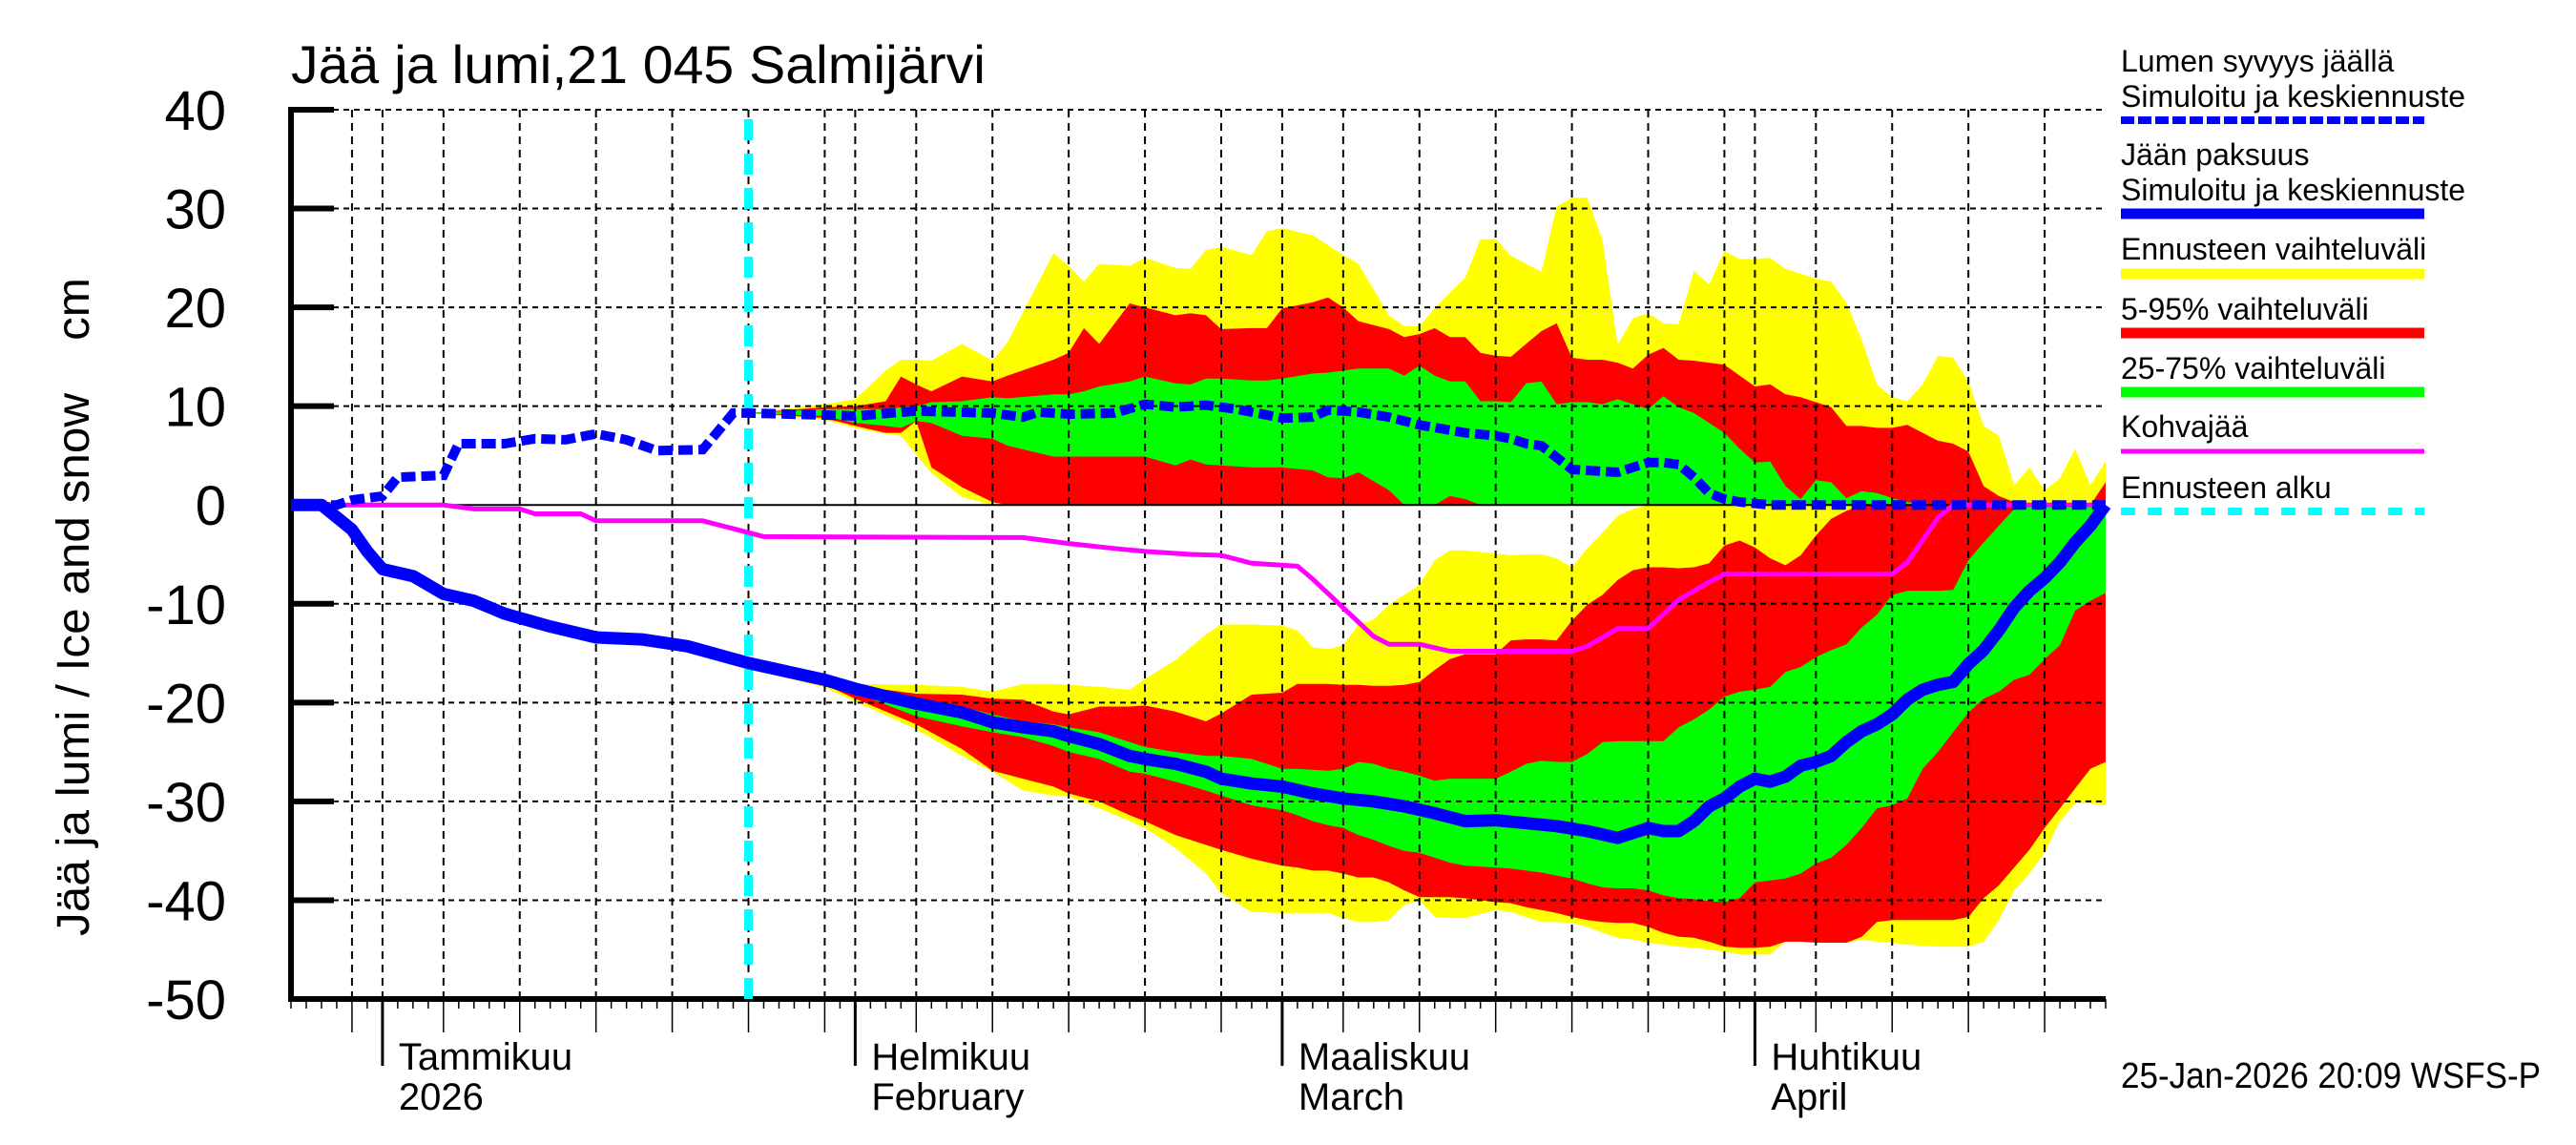 The height and width of the screenshot is (1145, 2576). Describe the element at coordinates (2273, 249) in the screenshot. I see `legend-label: Ennusteen vaihteluväli` at that location.